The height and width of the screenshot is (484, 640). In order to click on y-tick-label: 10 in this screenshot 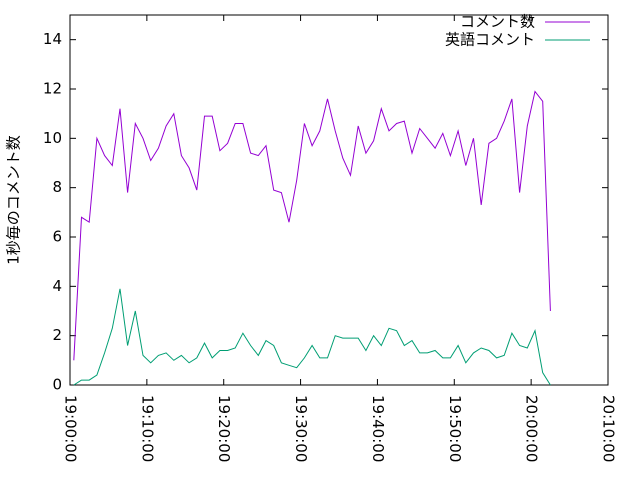, I will do `click(52, 138)`.